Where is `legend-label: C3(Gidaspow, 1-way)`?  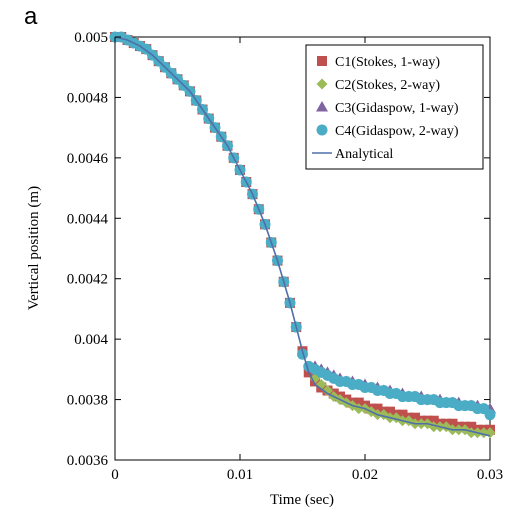
legend-label: C3(Gidaspow, 1-way) is located at coordinates (397, 108).